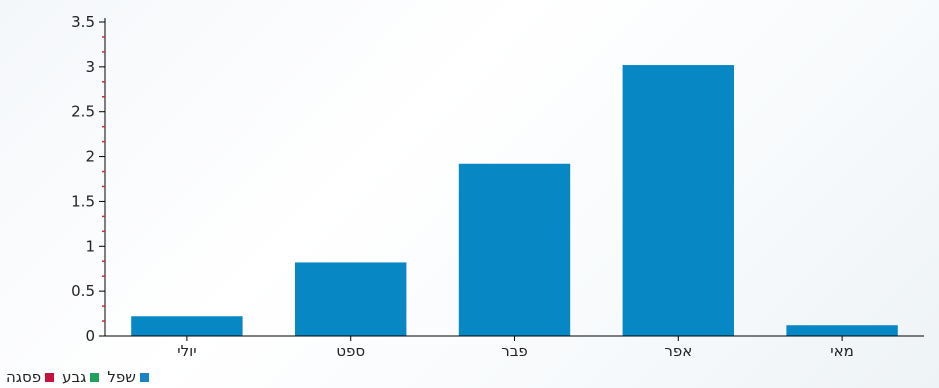  I want to click on x-tick-label: ספט, so click(350, 351).